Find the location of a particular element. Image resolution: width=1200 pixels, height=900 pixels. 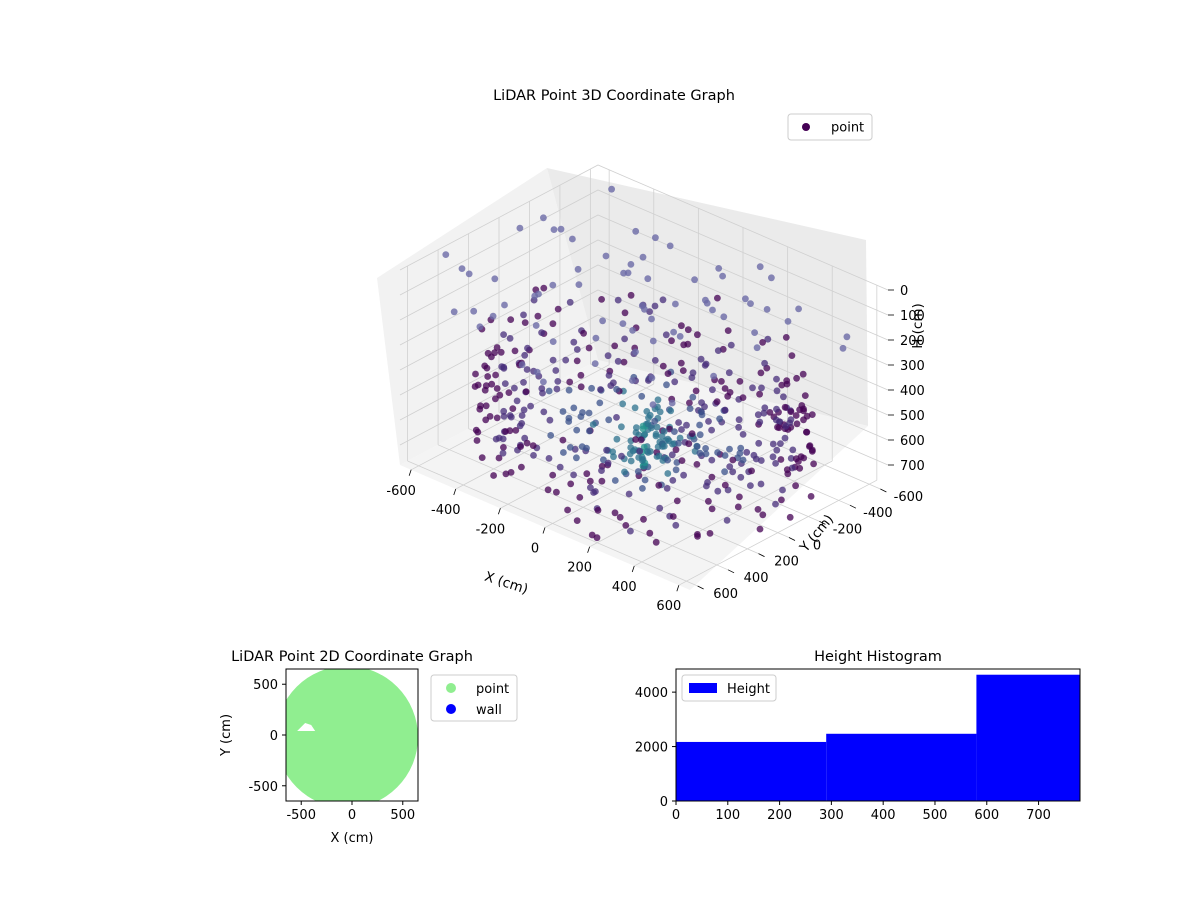

legend-histogram-box is located at coordinates (729, 688).